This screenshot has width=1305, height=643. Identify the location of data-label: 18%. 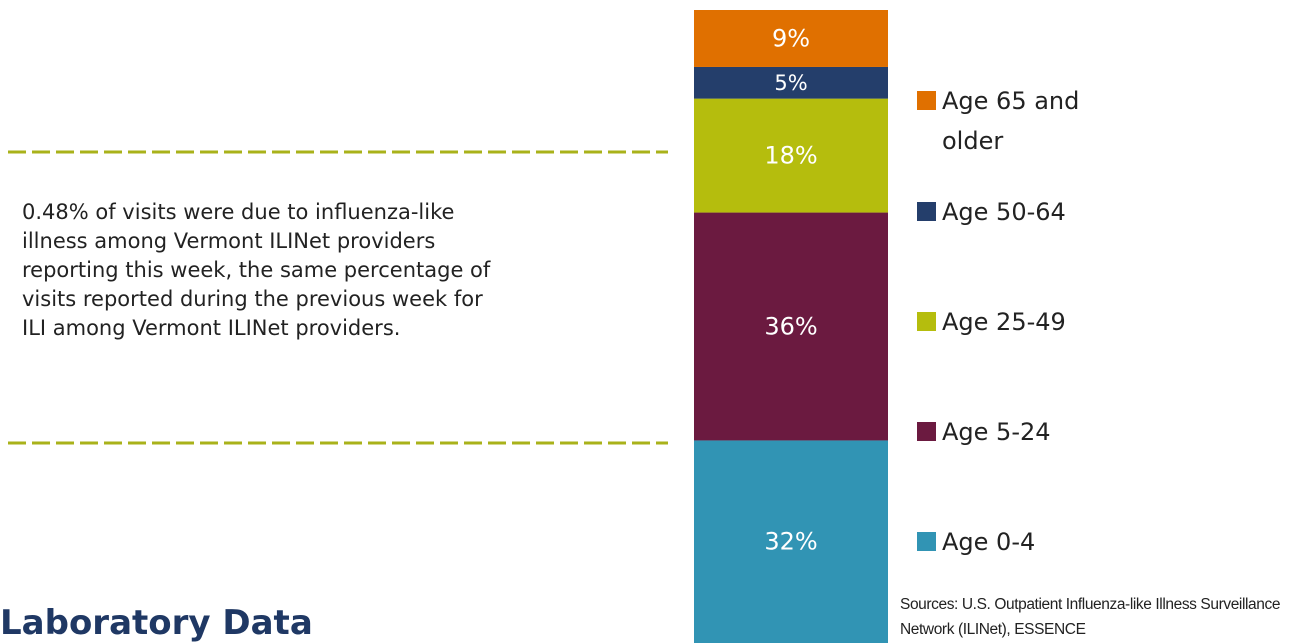
(790, 156).